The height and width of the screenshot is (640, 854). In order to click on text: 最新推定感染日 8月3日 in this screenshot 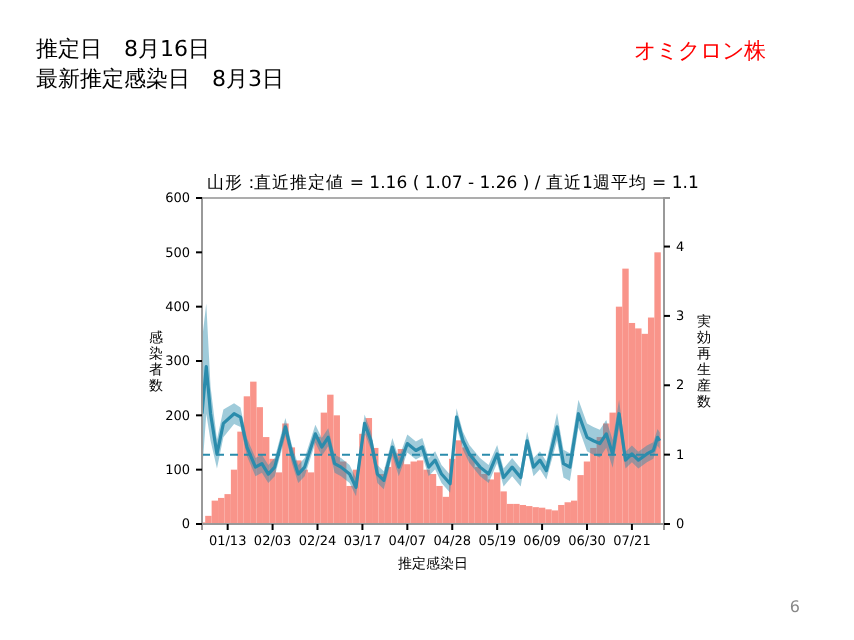, I will do `click(160, 79)`.